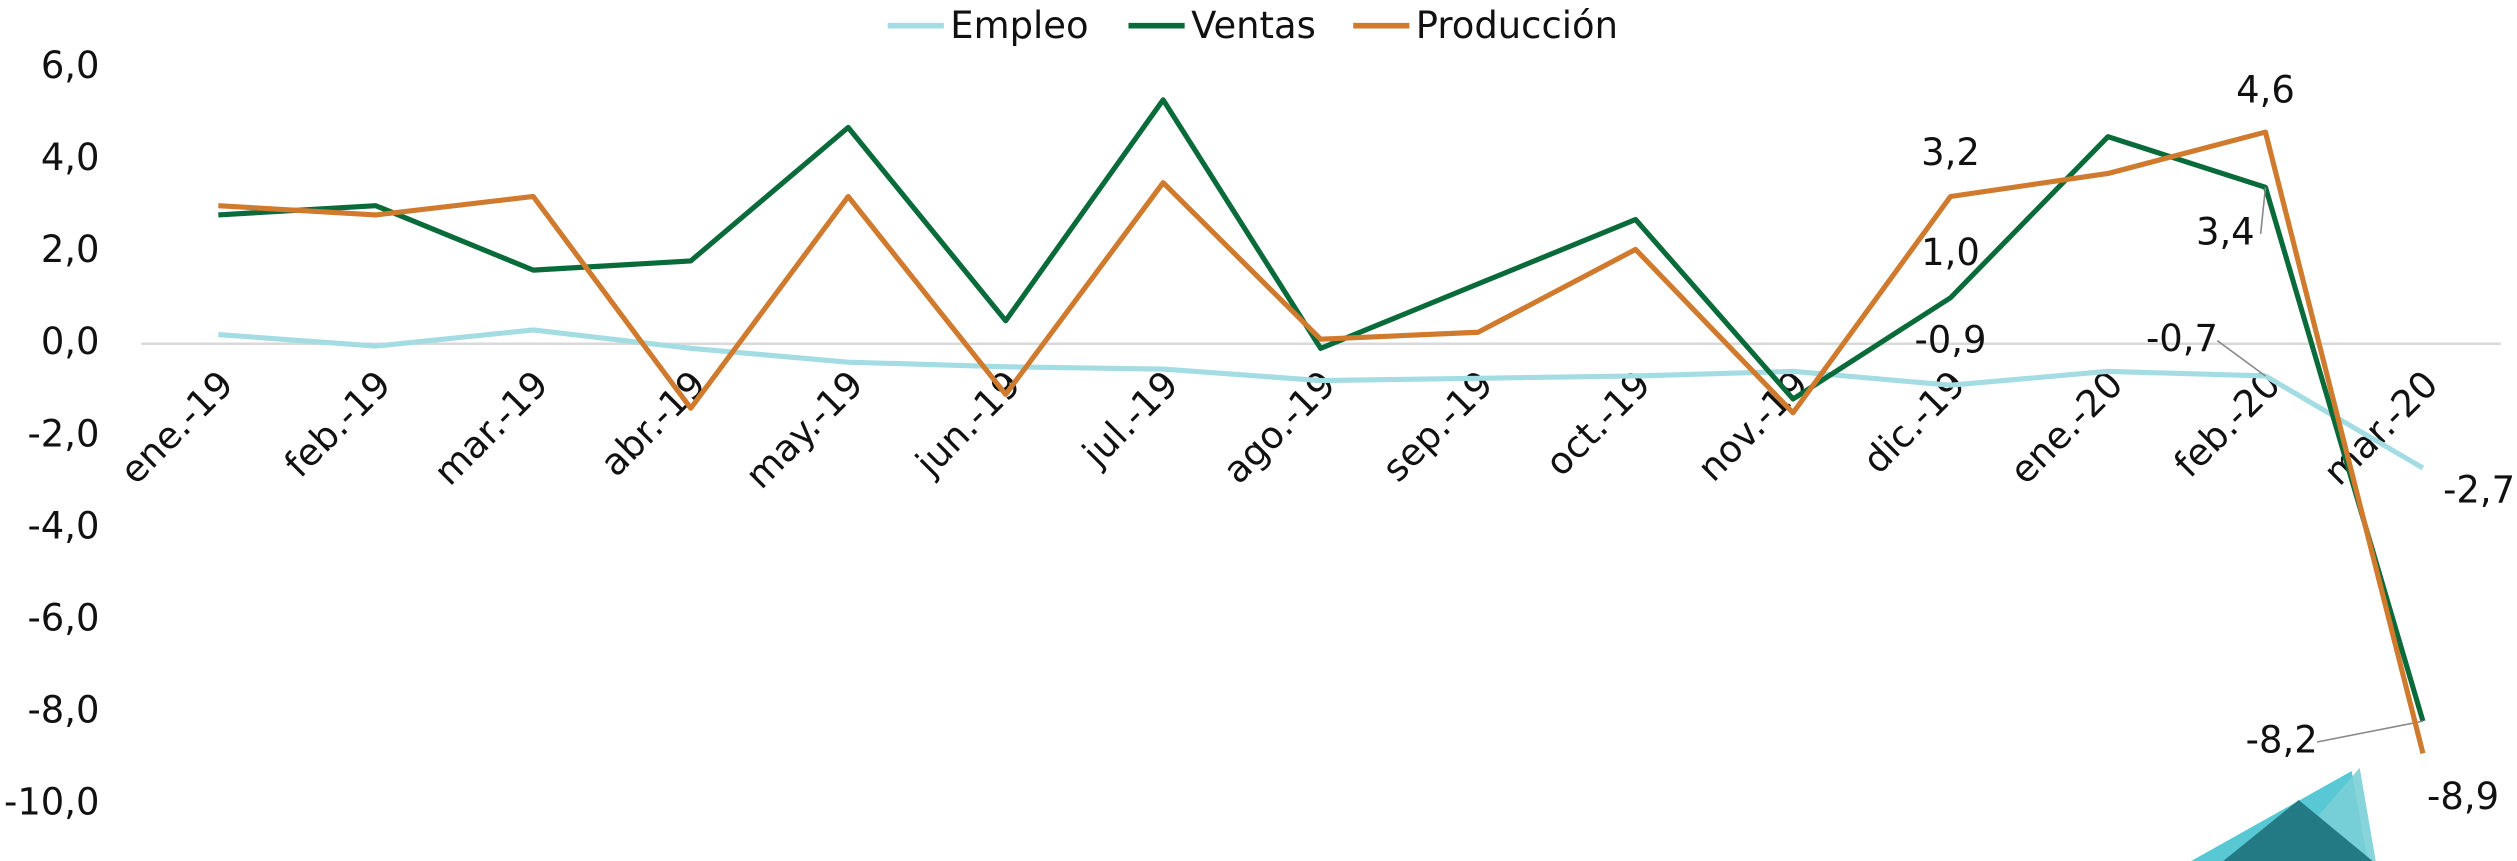 The width and height of the screenshot is (2517, 861). What do you see at coordinates (2265, 89) in the screenshot?
I see `data-label: 4,6` at bounding box center [2265, 89].